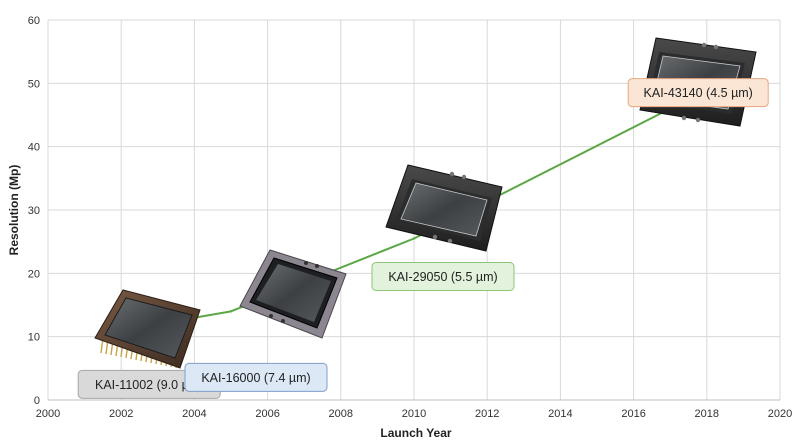 This screenshot has height=444, width=800. I want to click on y-tick-label: 20, so click(34, 274).